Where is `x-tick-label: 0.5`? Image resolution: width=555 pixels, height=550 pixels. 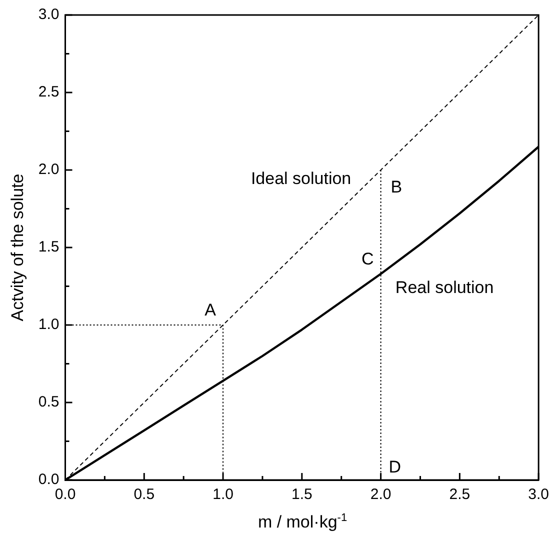
x-tick-label: 0.5 is located at coordinates (144, 495).